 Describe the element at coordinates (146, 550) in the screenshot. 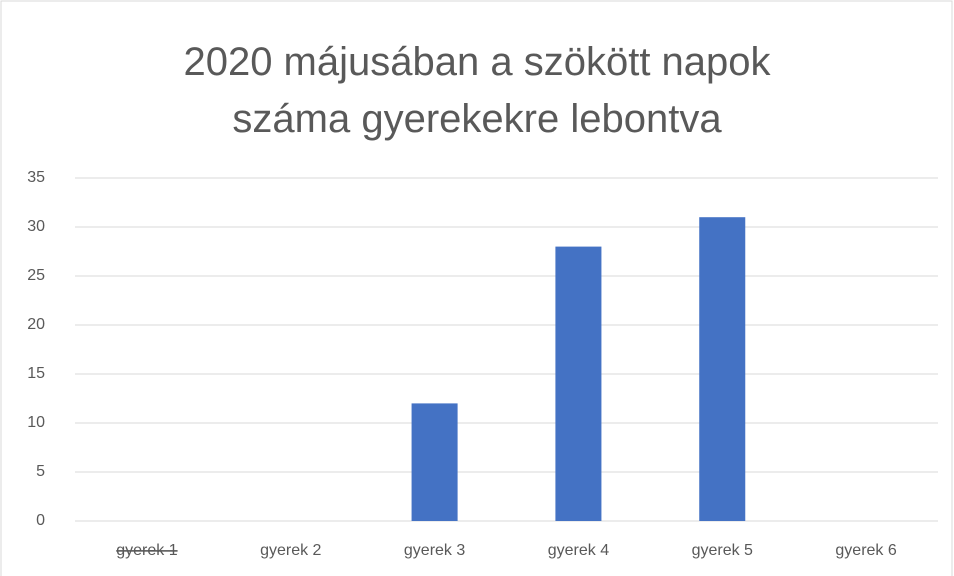

I see `x-tick-label: gyerek 1` at that location.